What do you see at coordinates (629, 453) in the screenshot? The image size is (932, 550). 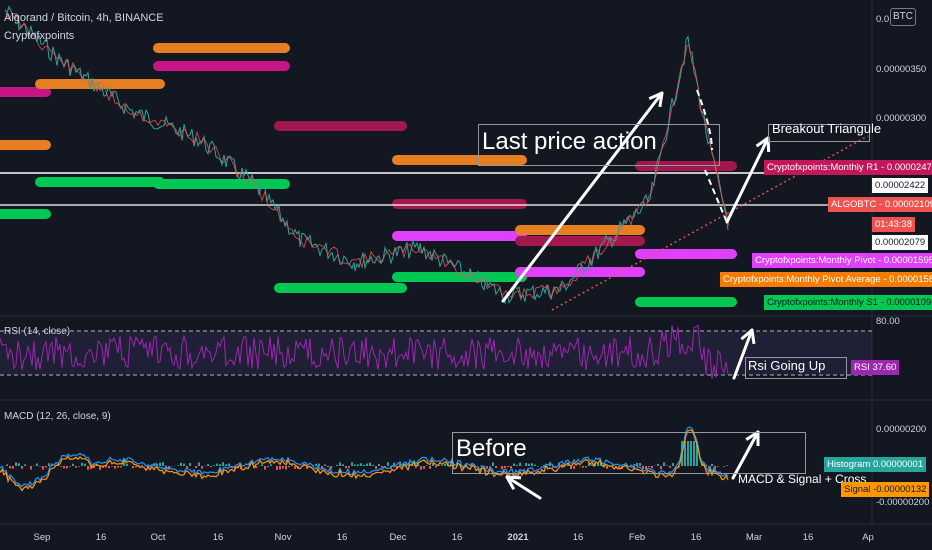 I see `annotation-box-before` at bounding box center [629, 453].